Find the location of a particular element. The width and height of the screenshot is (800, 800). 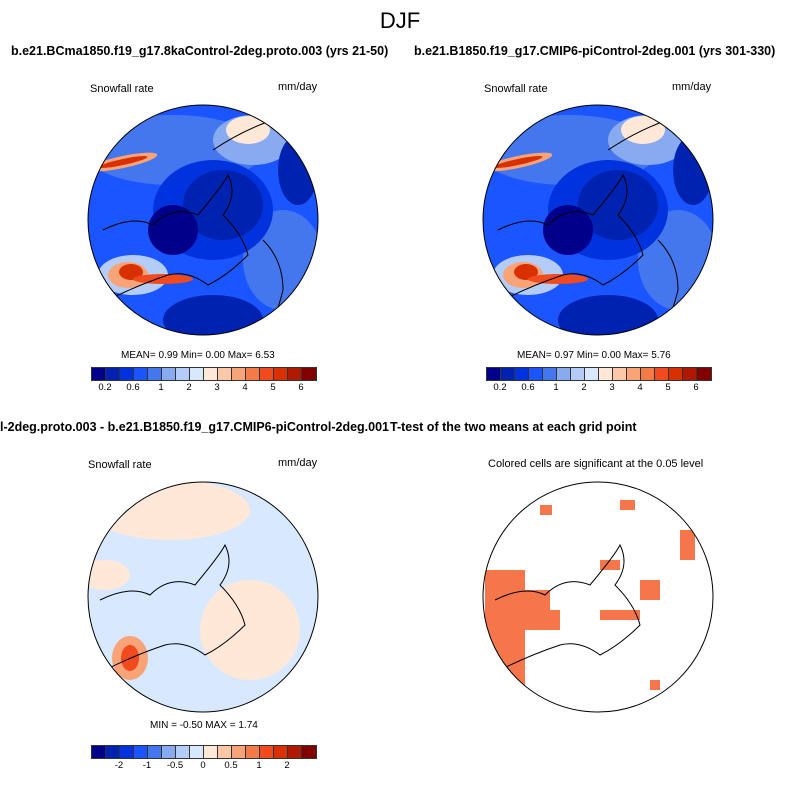

colorbar-tick-label: 0 is located at coordinates (203, 765).